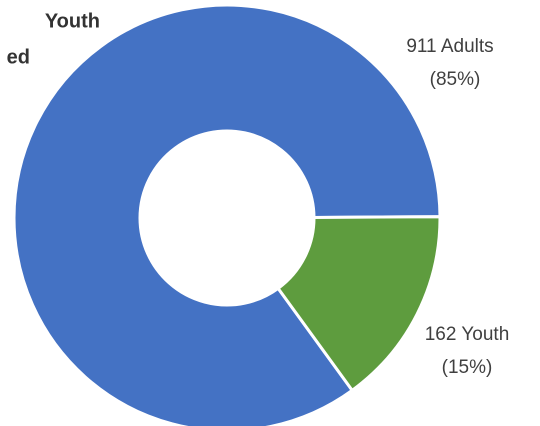 This screenshot has width=540, height=426. What do you see at coordinates (359, 304) in the screenshot?
I see `slice` at bounding box center [359, 304].